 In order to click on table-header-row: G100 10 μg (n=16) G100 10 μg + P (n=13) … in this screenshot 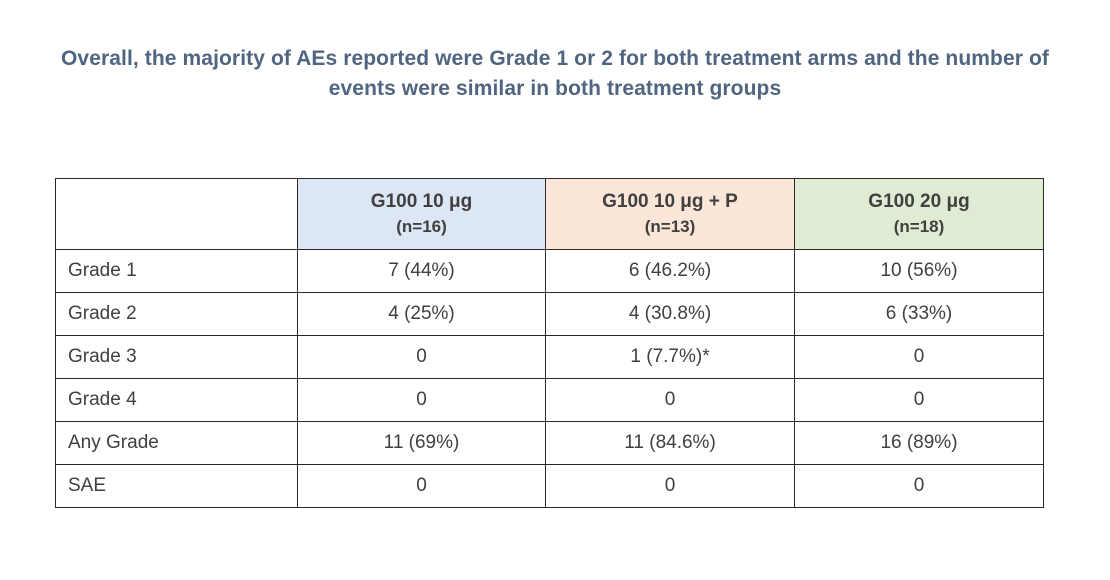, I will do `click(549, 214)`.